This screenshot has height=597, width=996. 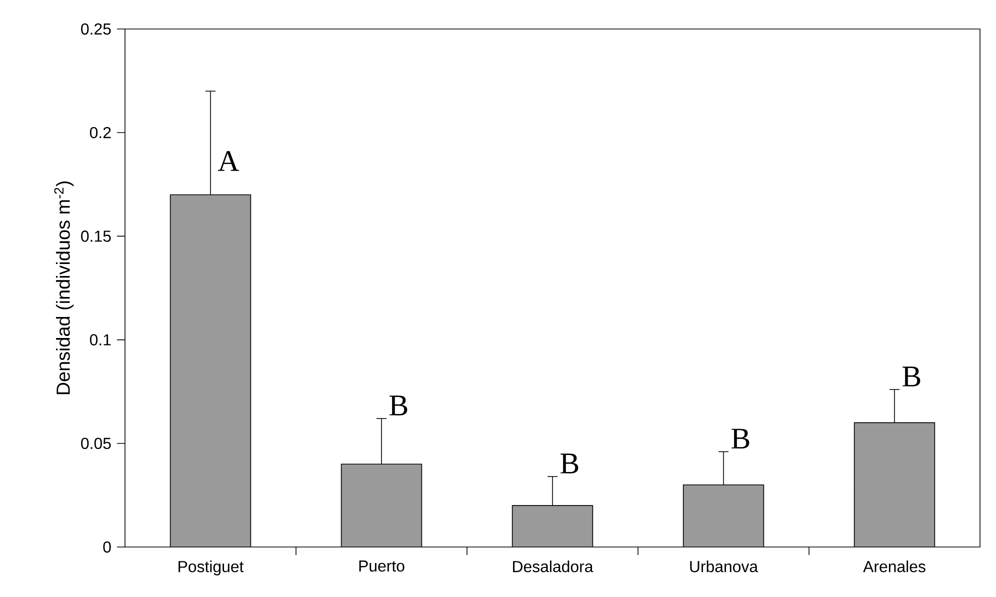 I want to click on x-tick-label: Postiguet, so click(x=211, y=568).